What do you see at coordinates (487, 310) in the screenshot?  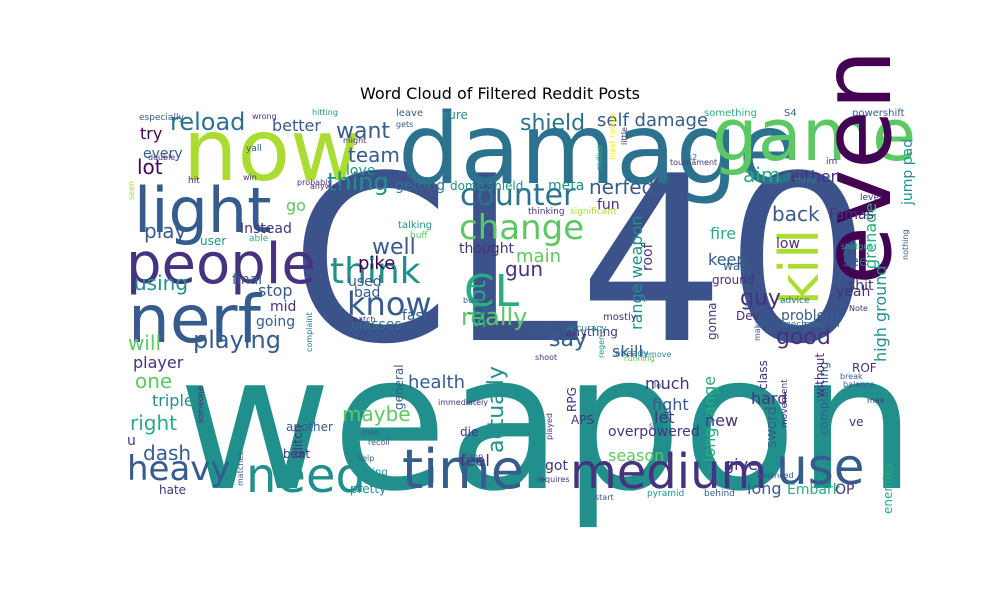 I see `word-yet: yet` at bounding box center [487, 310].